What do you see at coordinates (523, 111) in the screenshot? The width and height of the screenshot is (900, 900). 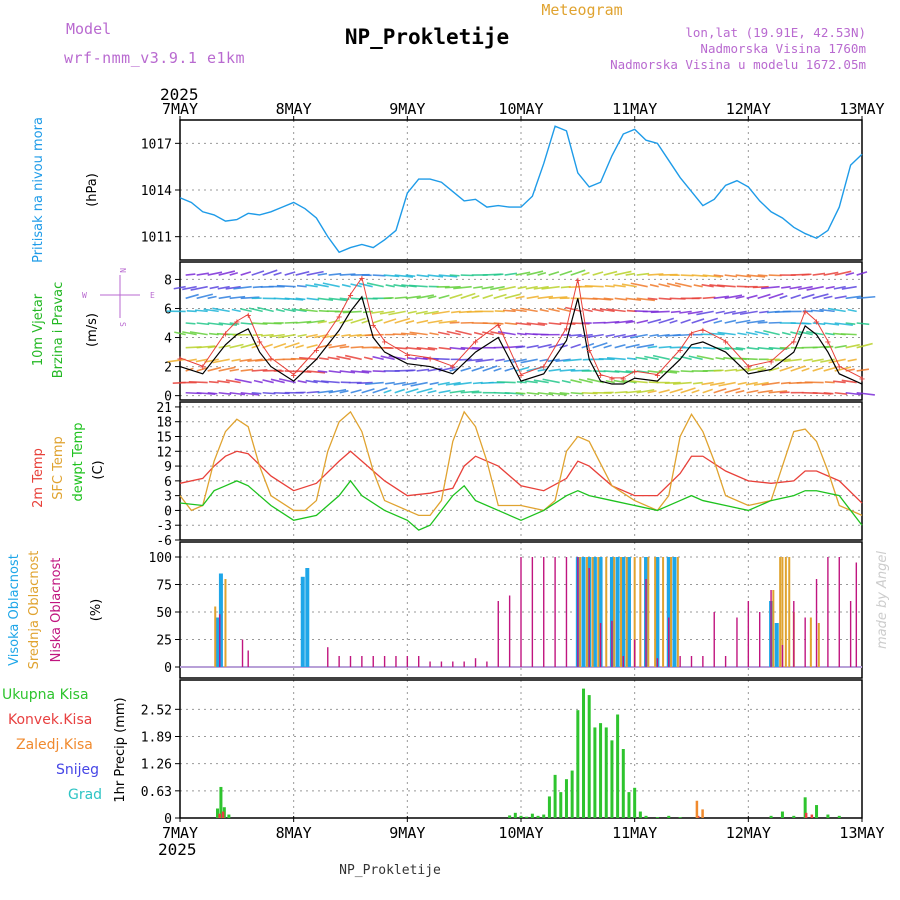 I see `x-axis-top: 7MAY 8MAY 9MAY 10MAY 11MAY 12MAY 13MAY` at bounding box center [523, 111].